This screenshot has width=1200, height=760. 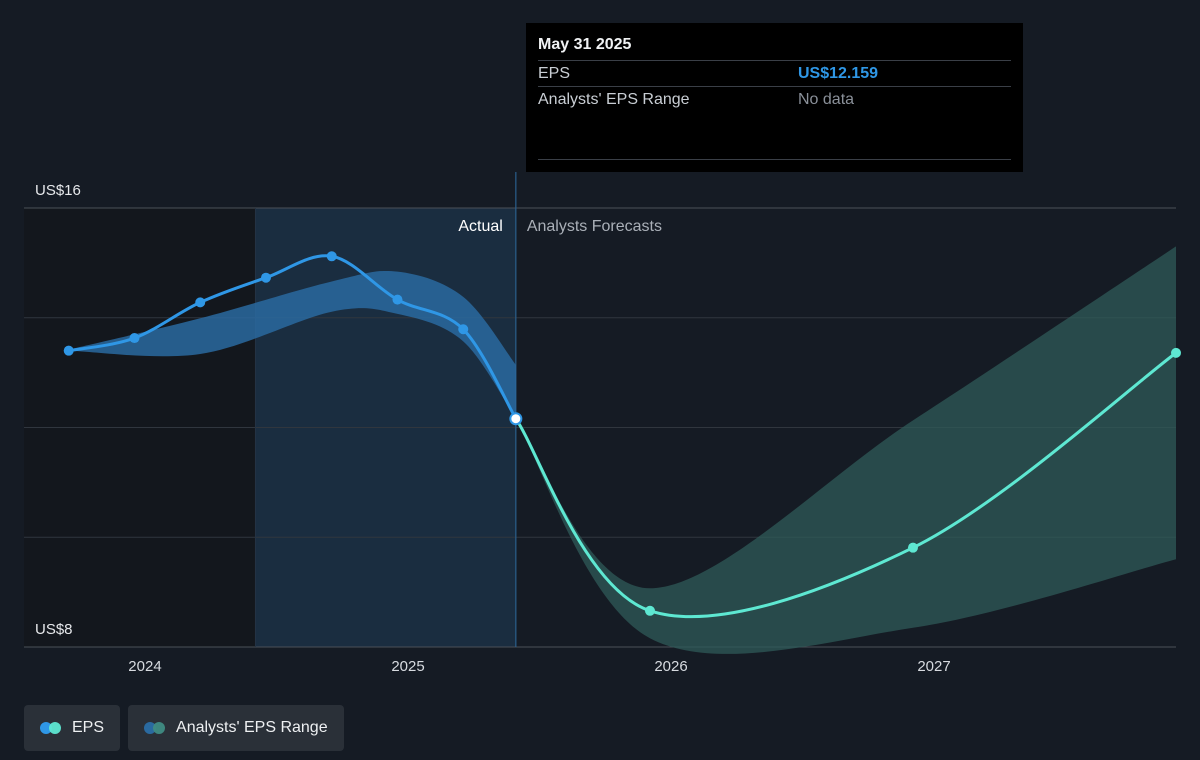 What do you see at coordinates (774, 159) in the screenshot?
I see `tooltip-divider` at bounding box center [774, 159].